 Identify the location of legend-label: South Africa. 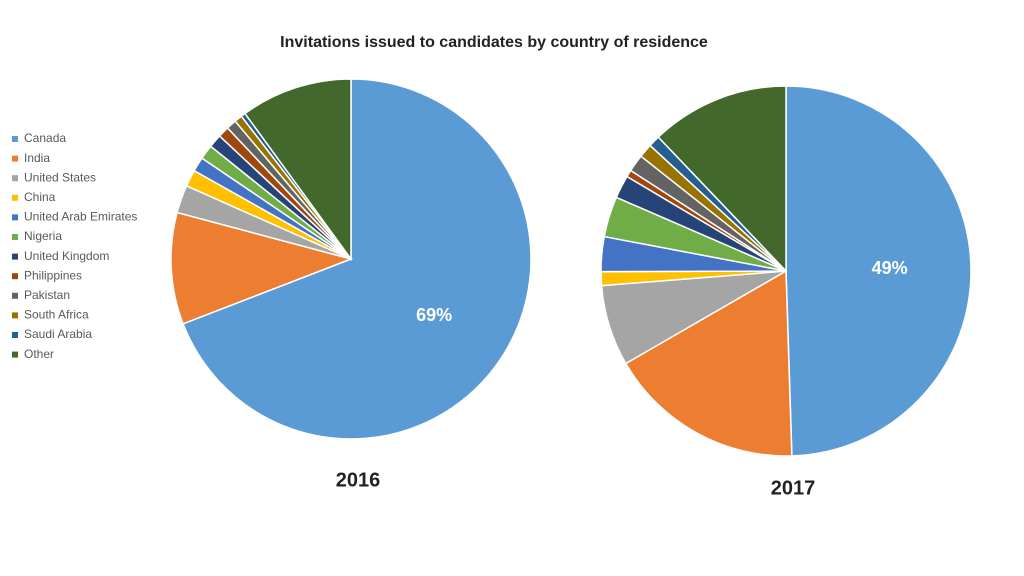
(56, 315).